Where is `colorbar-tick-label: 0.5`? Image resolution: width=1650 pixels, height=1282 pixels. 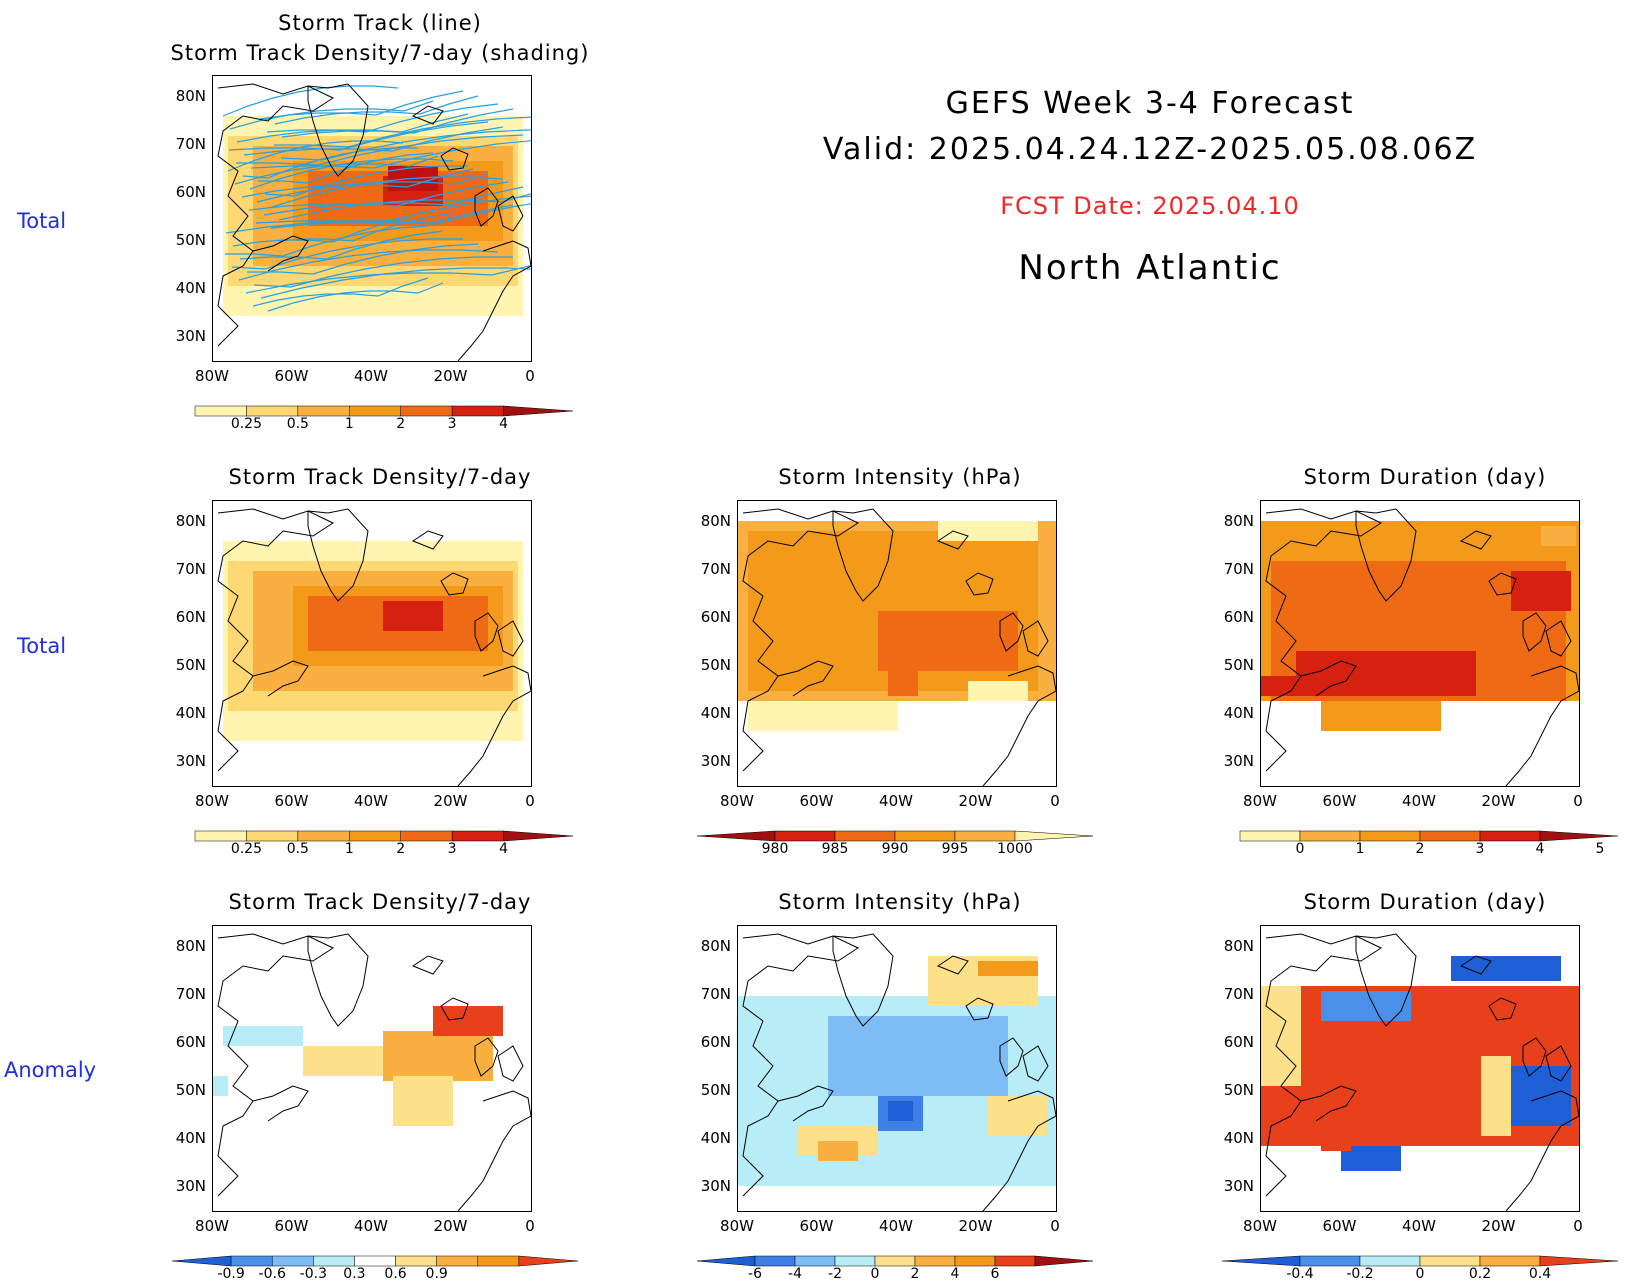
colorbar-tick-label: 0.5 is located at coordinates (297, 849).